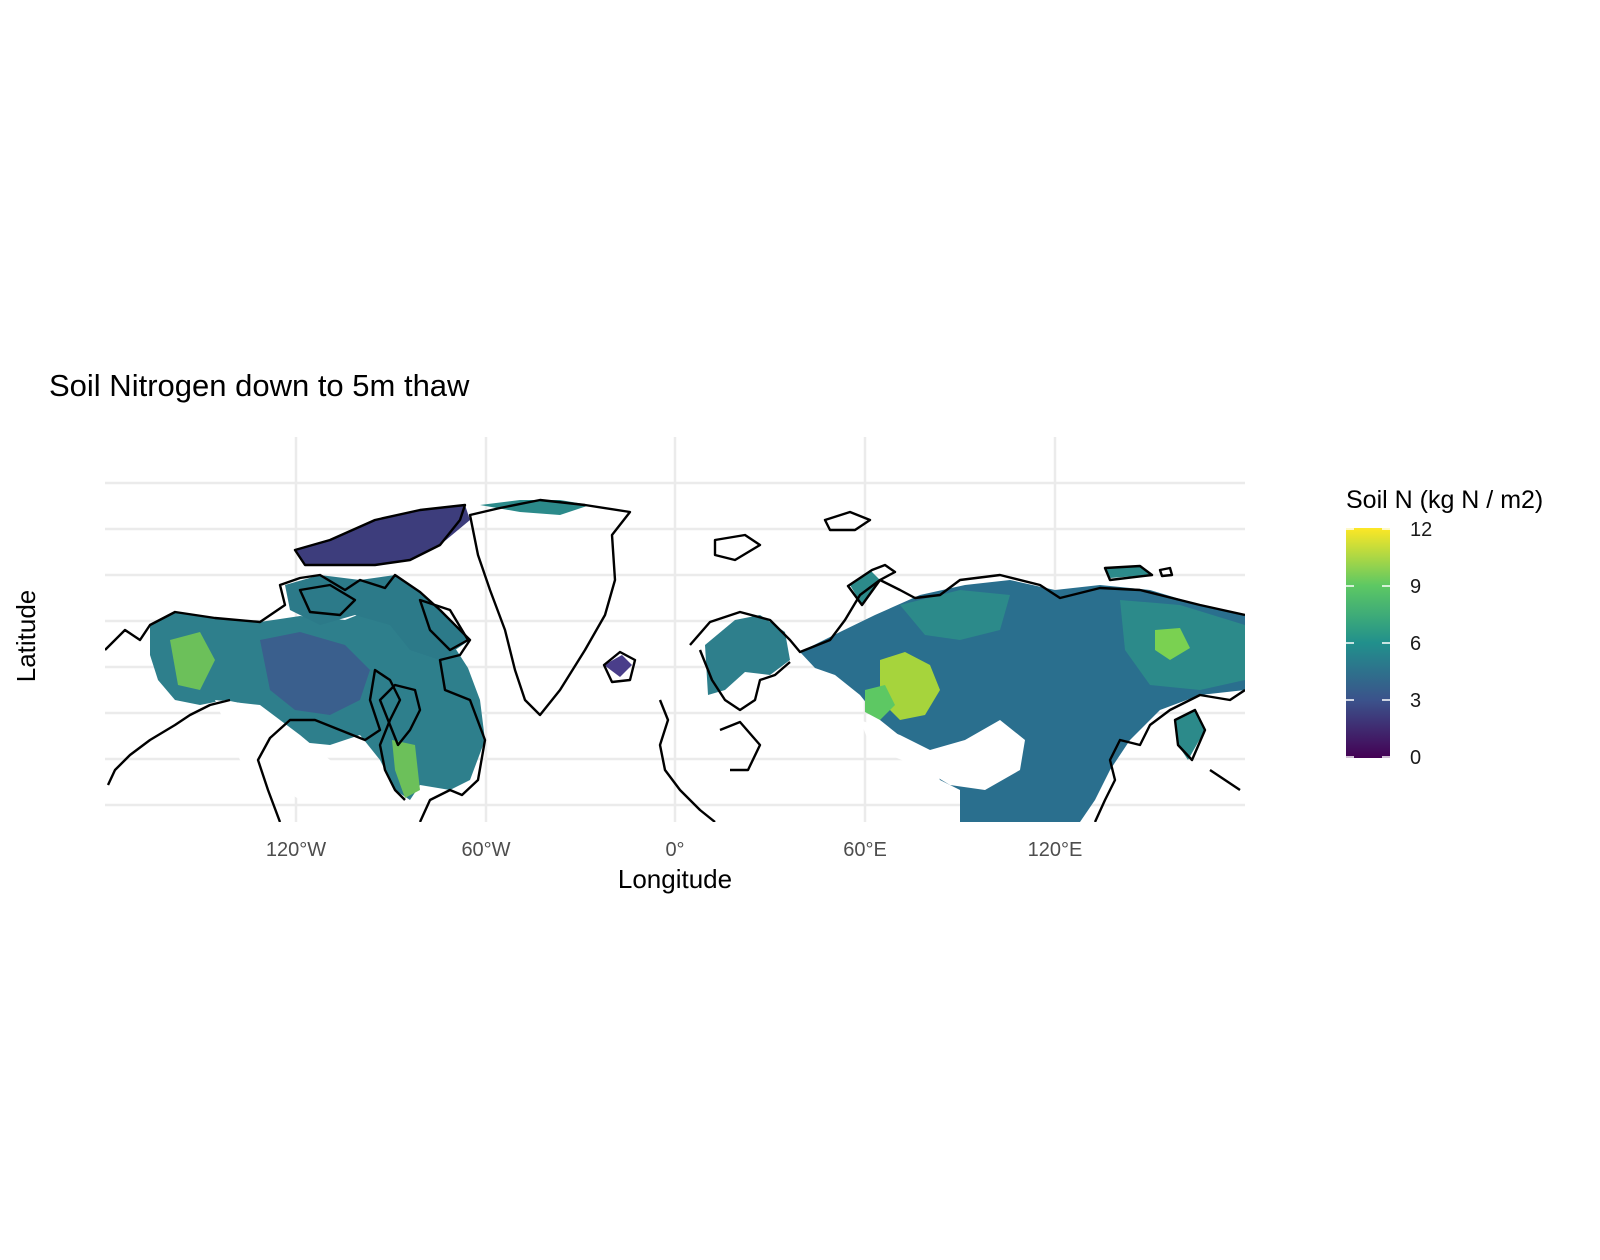 The image size is (1600, 1260). What do you see at coordinates (1415, 644) in the screenshot?
I see `legend-label: 6` at bounding box center [1415, 644].